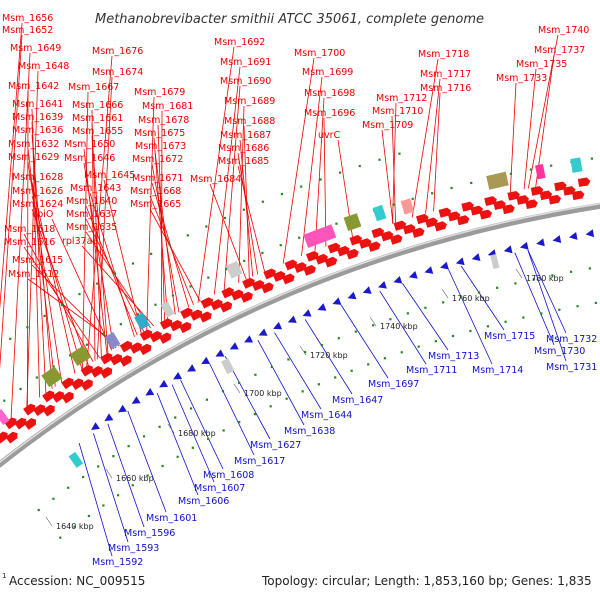  What do you see at coordinates (93, 87) in the screenshot?
I see `forward-label-msm-1667: Msm_1667` at bounding box center [93, 87].